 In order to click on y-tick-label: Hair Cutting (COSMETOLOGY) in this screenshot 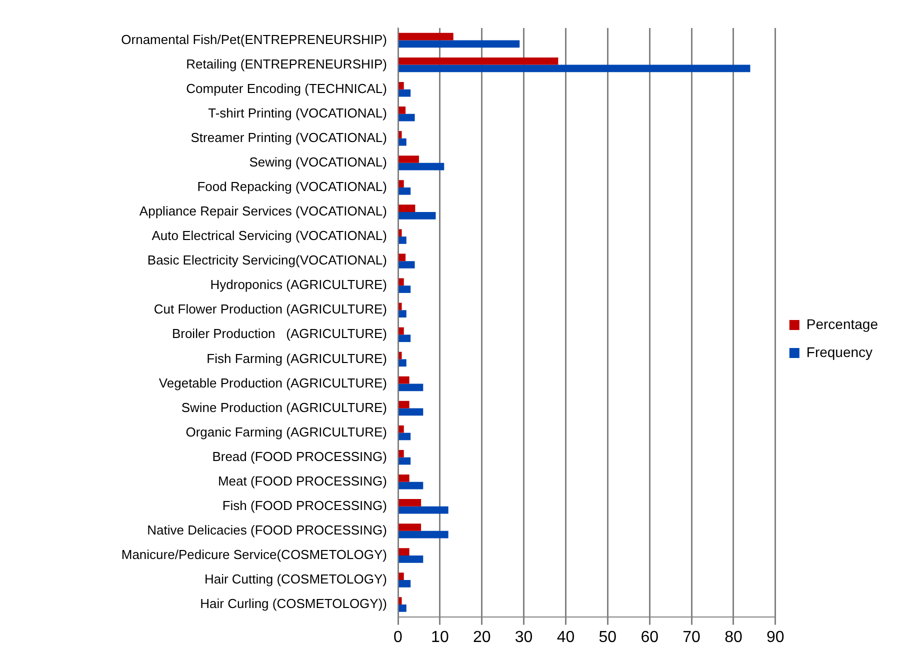, I will do `click(295, 579)`.